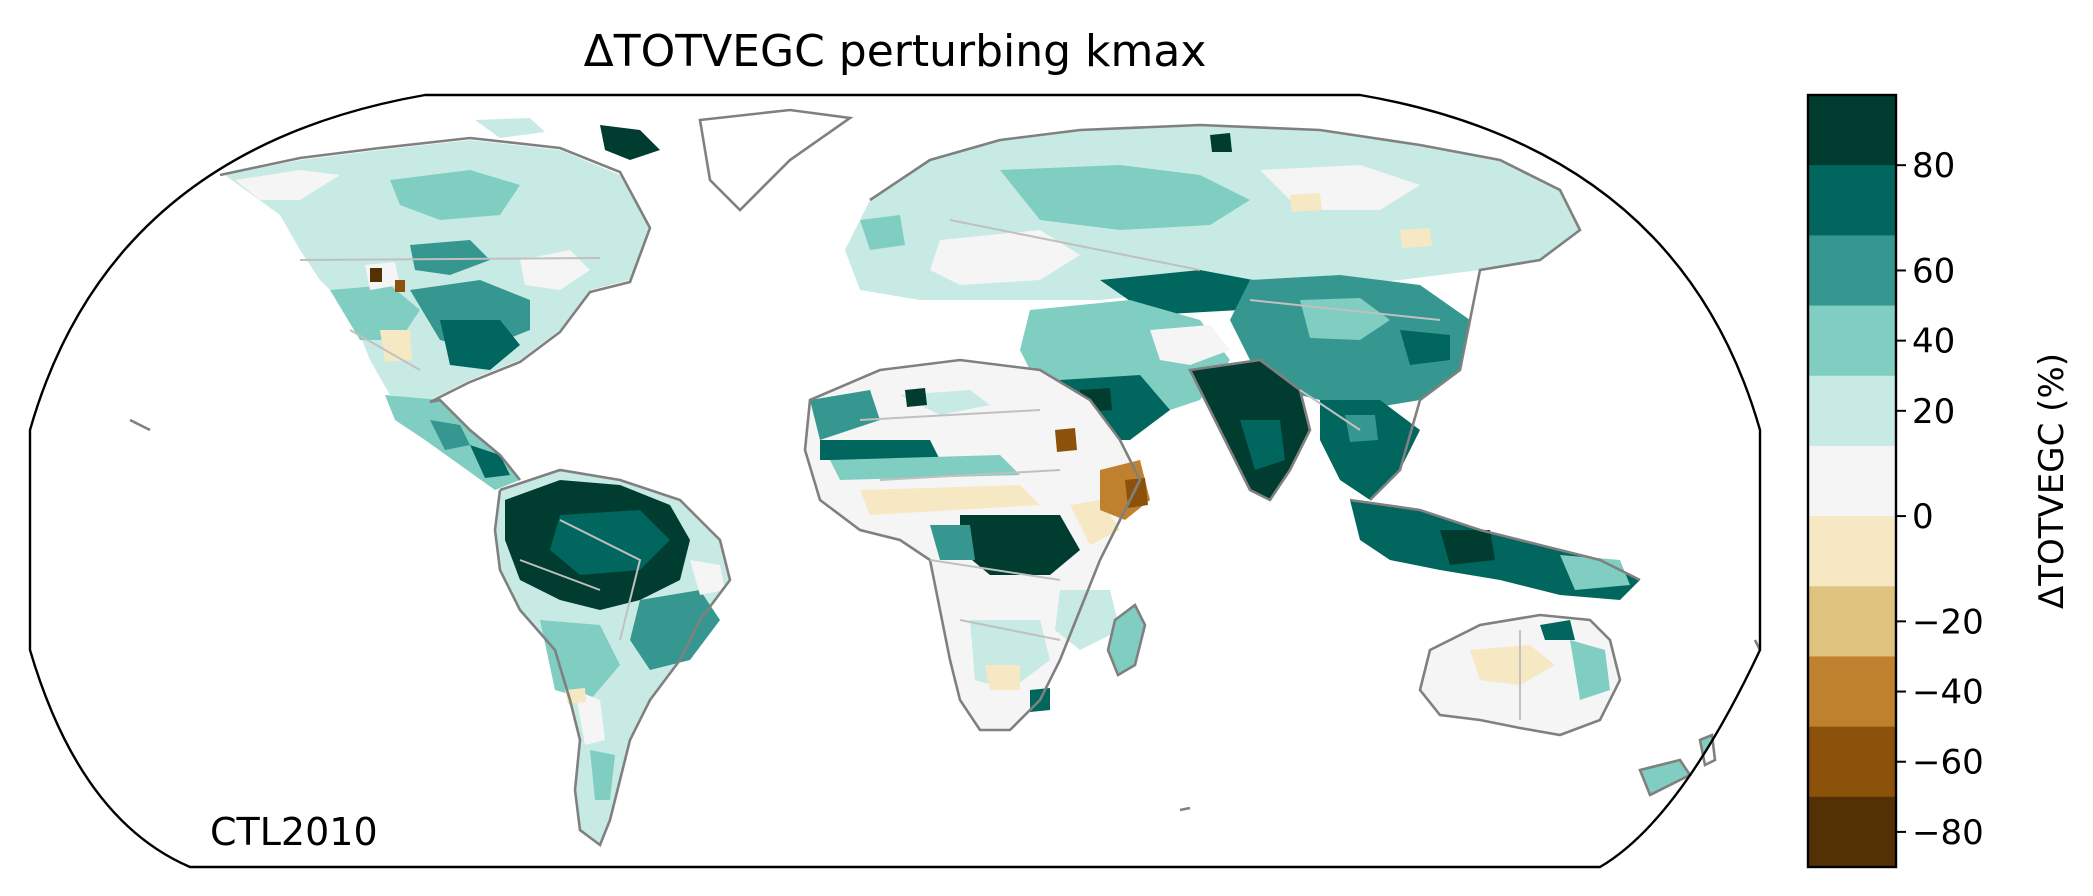  What do you see at coordinates (1480, 500) in the screenshot?
I see `region-southeast-asia` at bounding box center [1480, 500].